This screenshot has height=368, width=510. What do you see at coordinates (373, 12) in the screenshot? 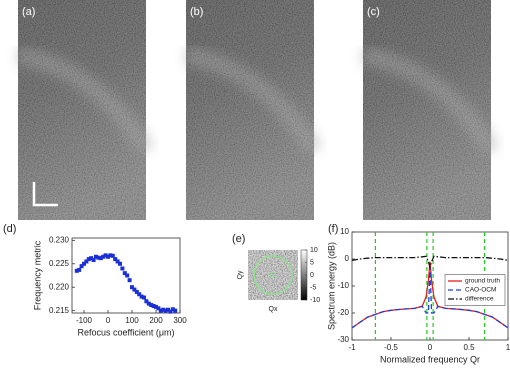
I see `panel-label: (c)` at bounding box center [373, 12].